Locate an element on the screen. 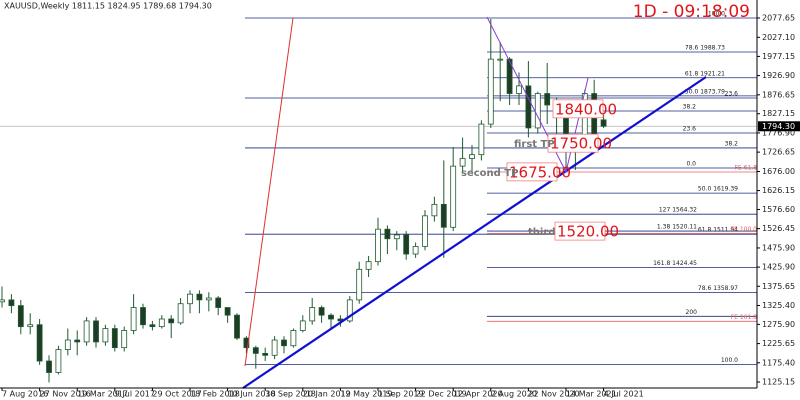  x-tick-label: 10 Jun 2018 is located at coordinates (252, 394).